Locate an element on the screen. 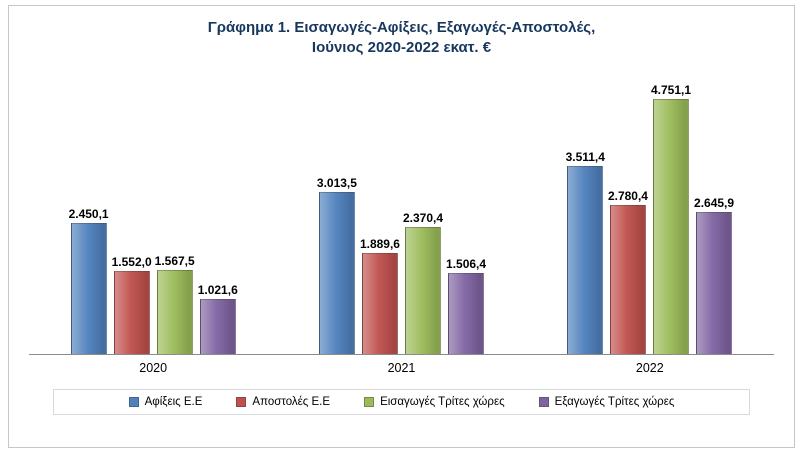 The image size is (803, 455). bar-series-0-cat-2022 is located at coordinates (585, 259).